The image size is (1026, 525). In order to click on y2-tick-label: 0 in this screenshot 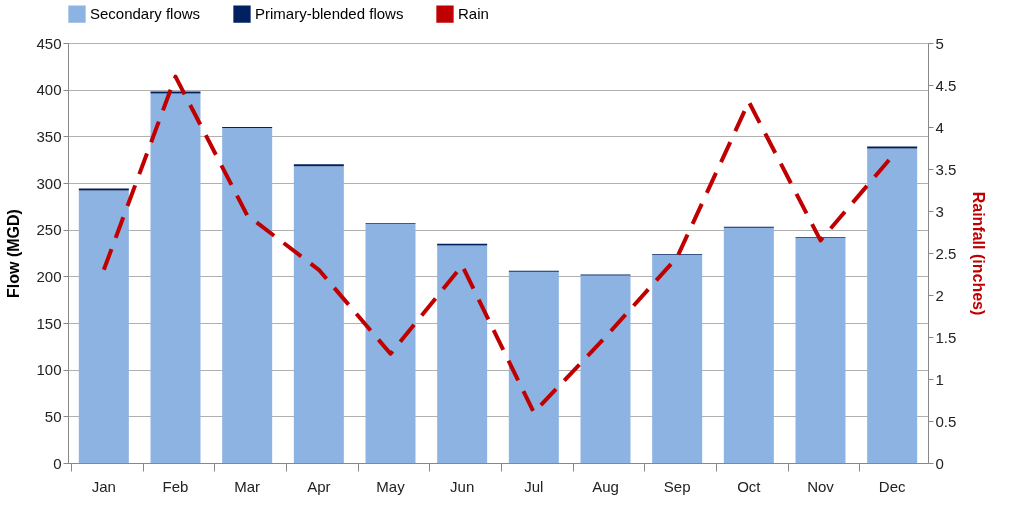, I will do `click(939, 463)`.